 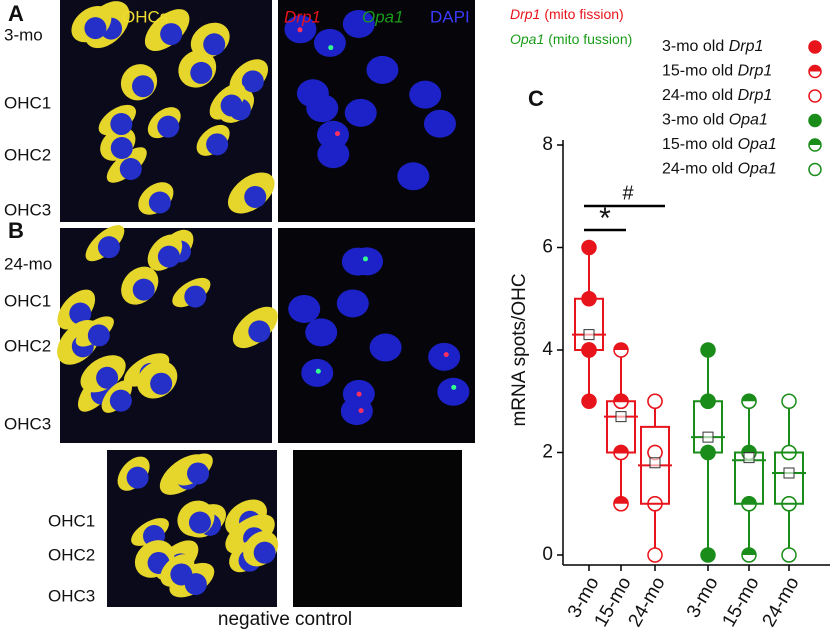 I want to click on legend-label: 24-mo old Opa1, so click(x=719, y=169).